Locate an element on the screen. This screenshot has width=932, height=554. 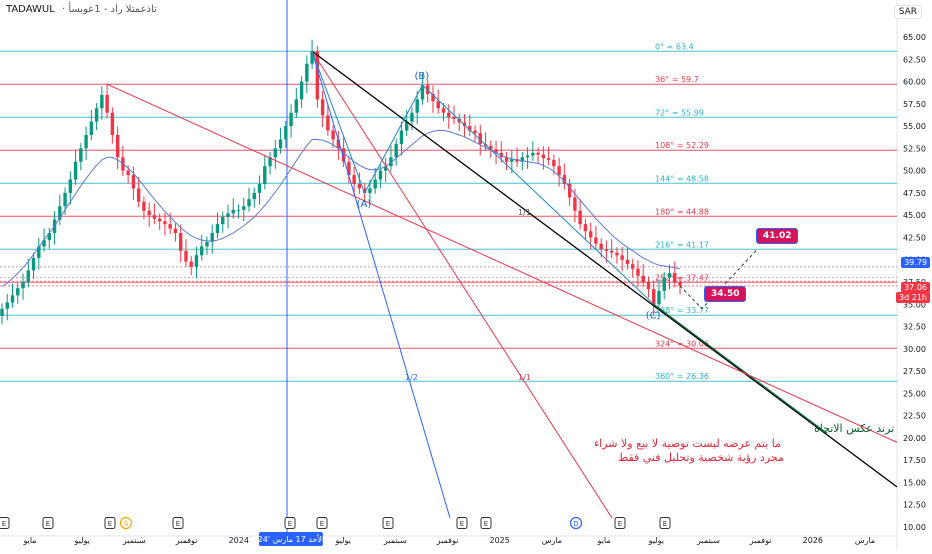
symbol-label: TADAWUL is located at coordinates (30, 9).